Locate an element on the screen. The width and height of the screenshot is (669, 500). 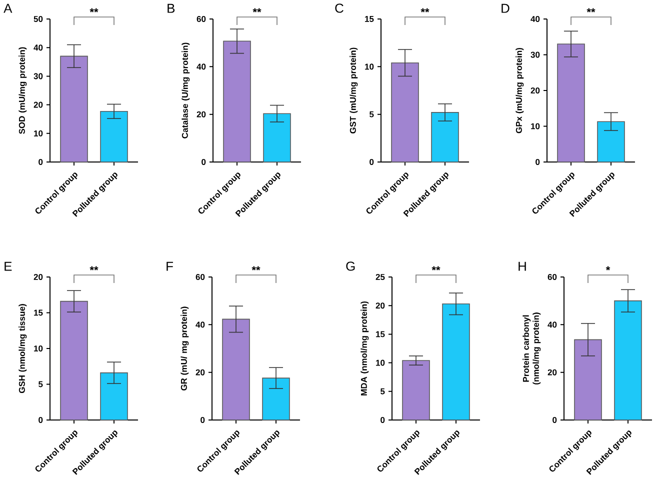
chart-title: B is located at coordinates (171, 8).